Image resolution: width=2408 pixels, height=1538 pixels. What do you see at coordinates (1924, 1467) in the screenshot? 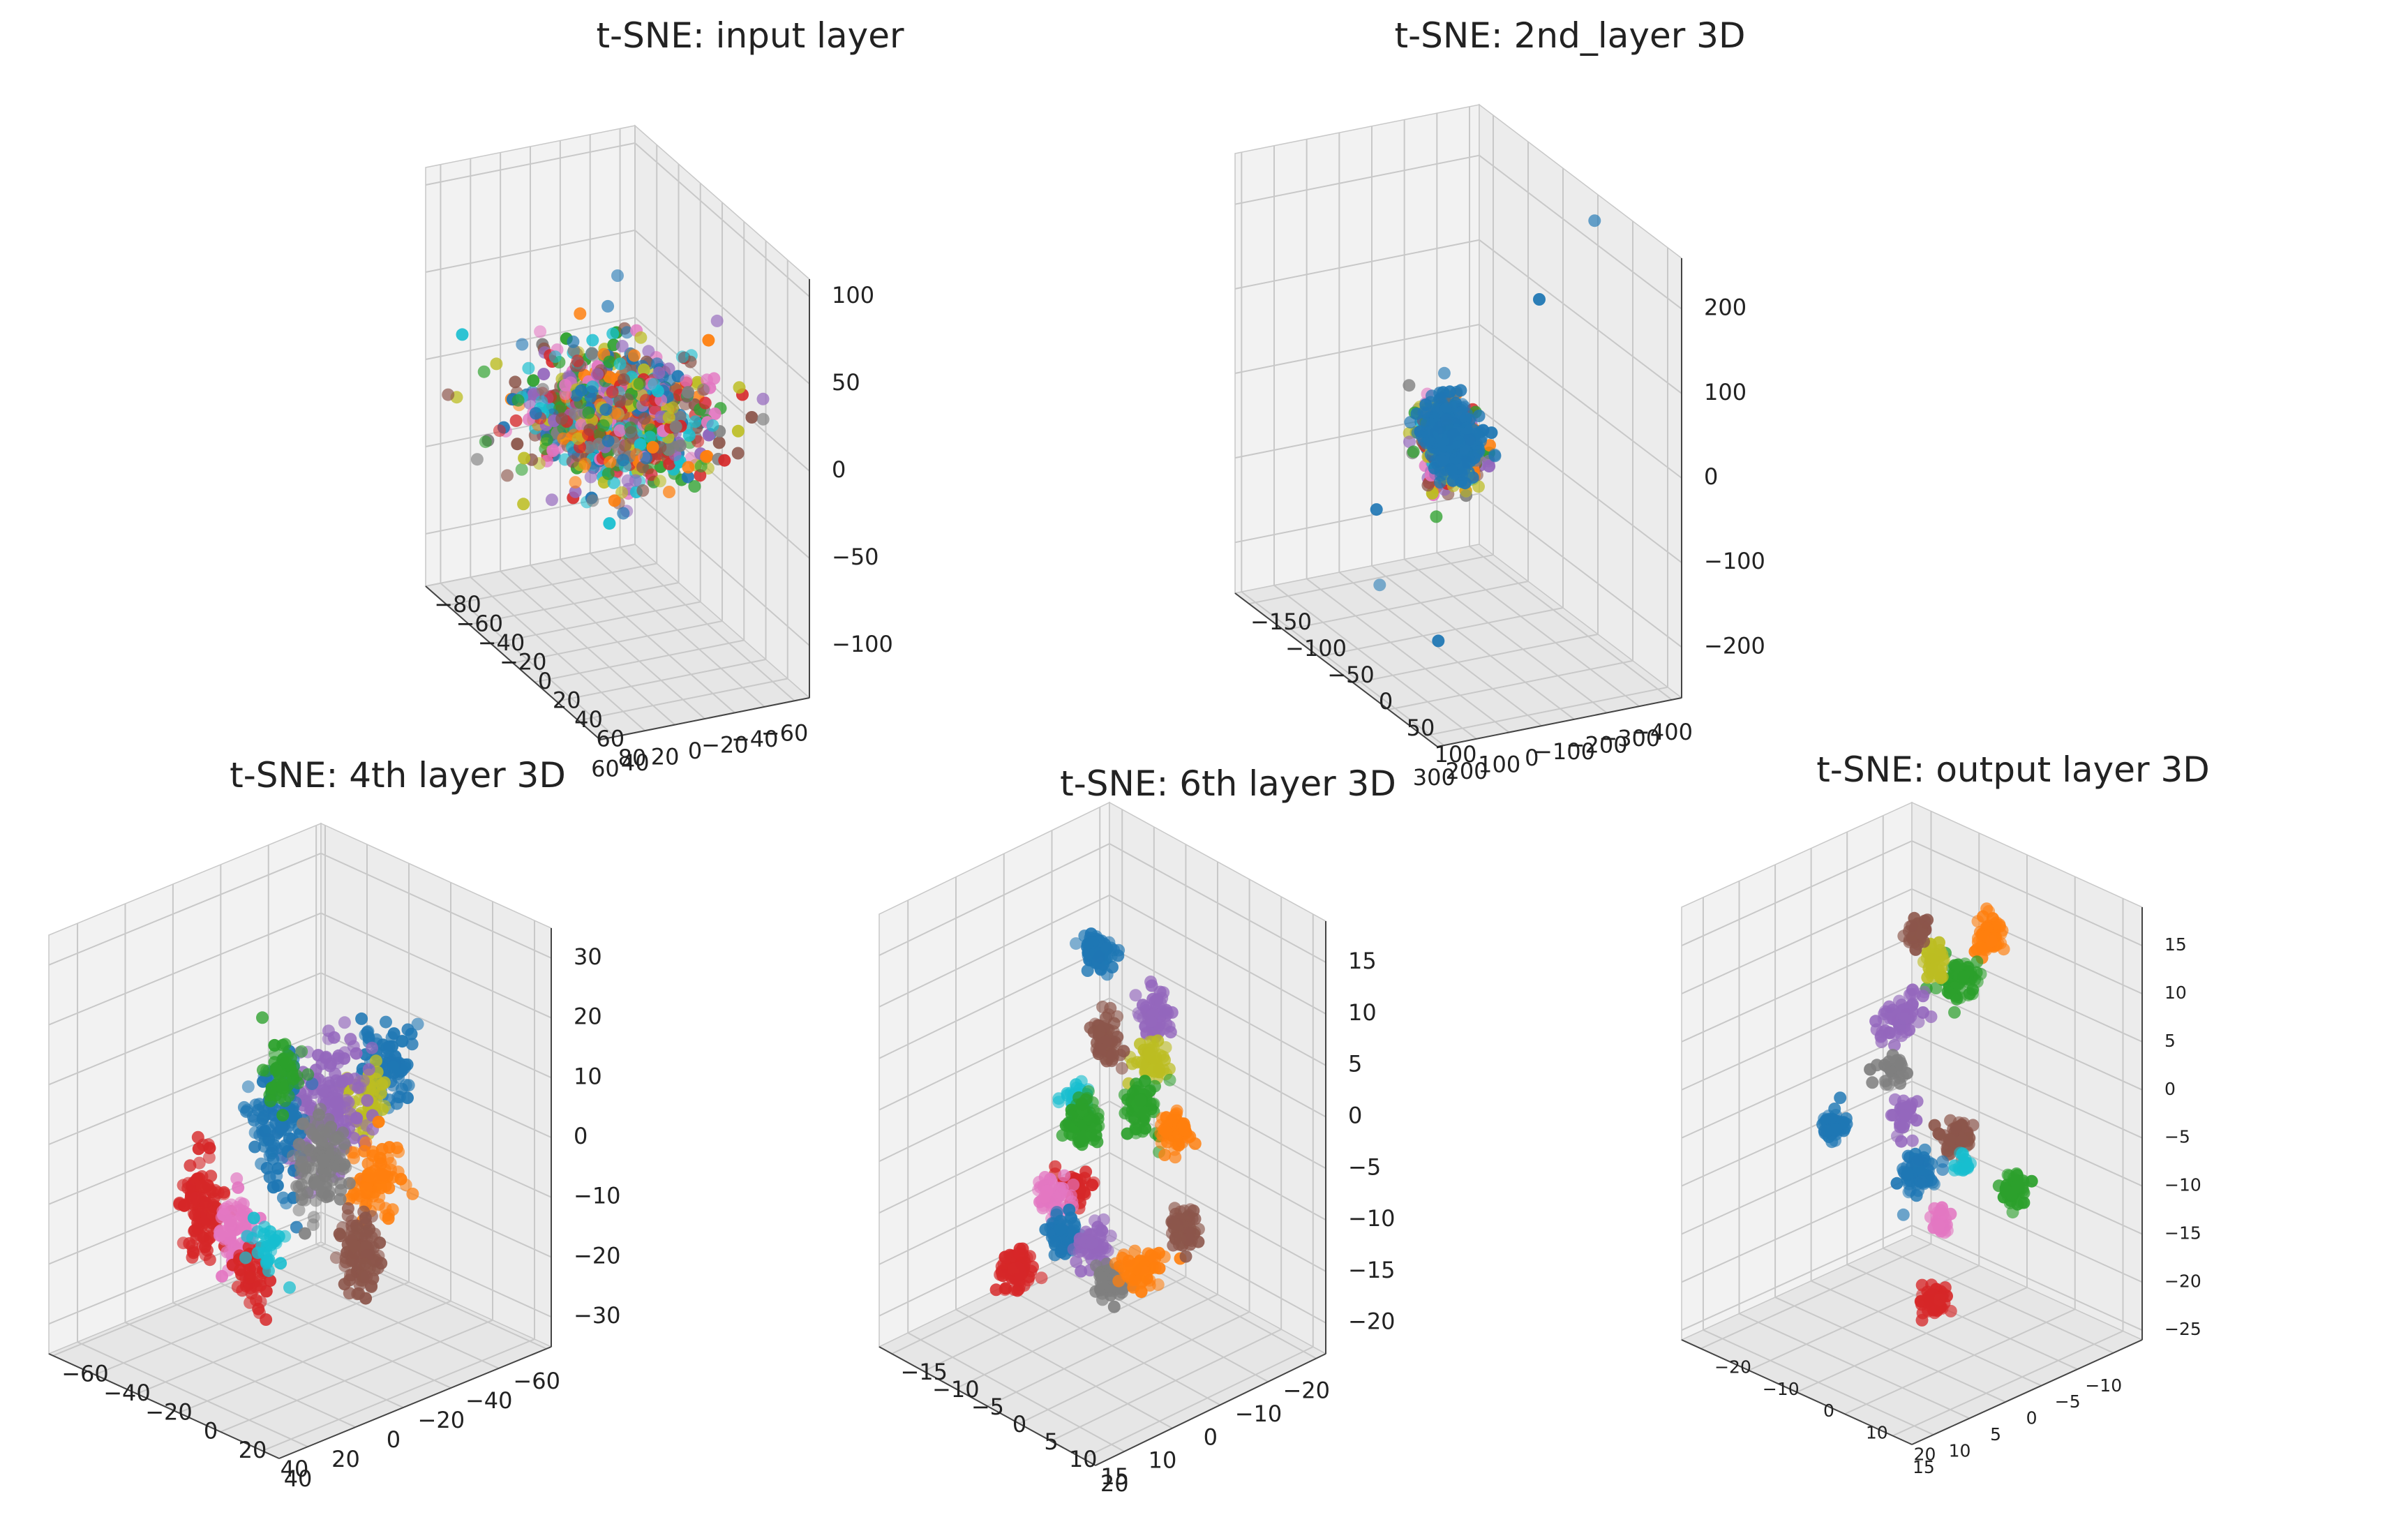
I see `x-tick-label: 15` at bounding box center [1924, 1467].